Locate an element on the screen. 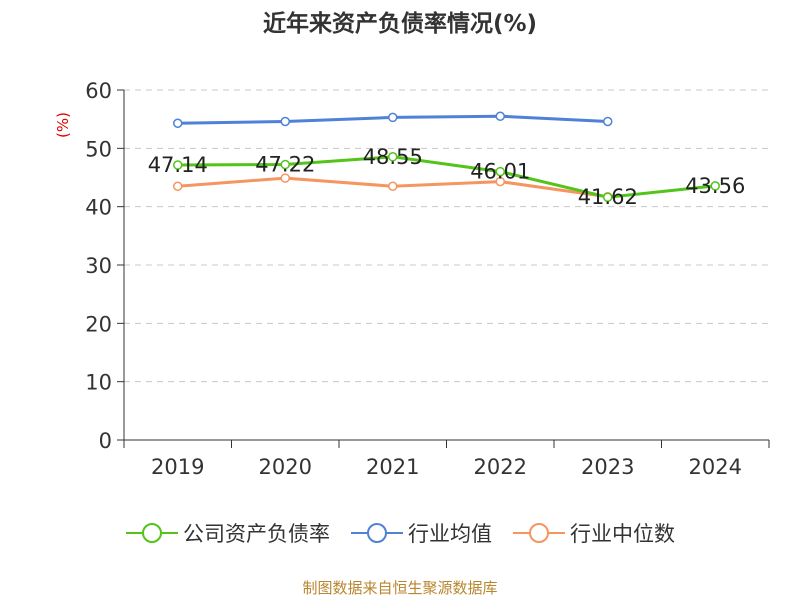  x-tick-label: 2024 is located at coordinates (715, 467).